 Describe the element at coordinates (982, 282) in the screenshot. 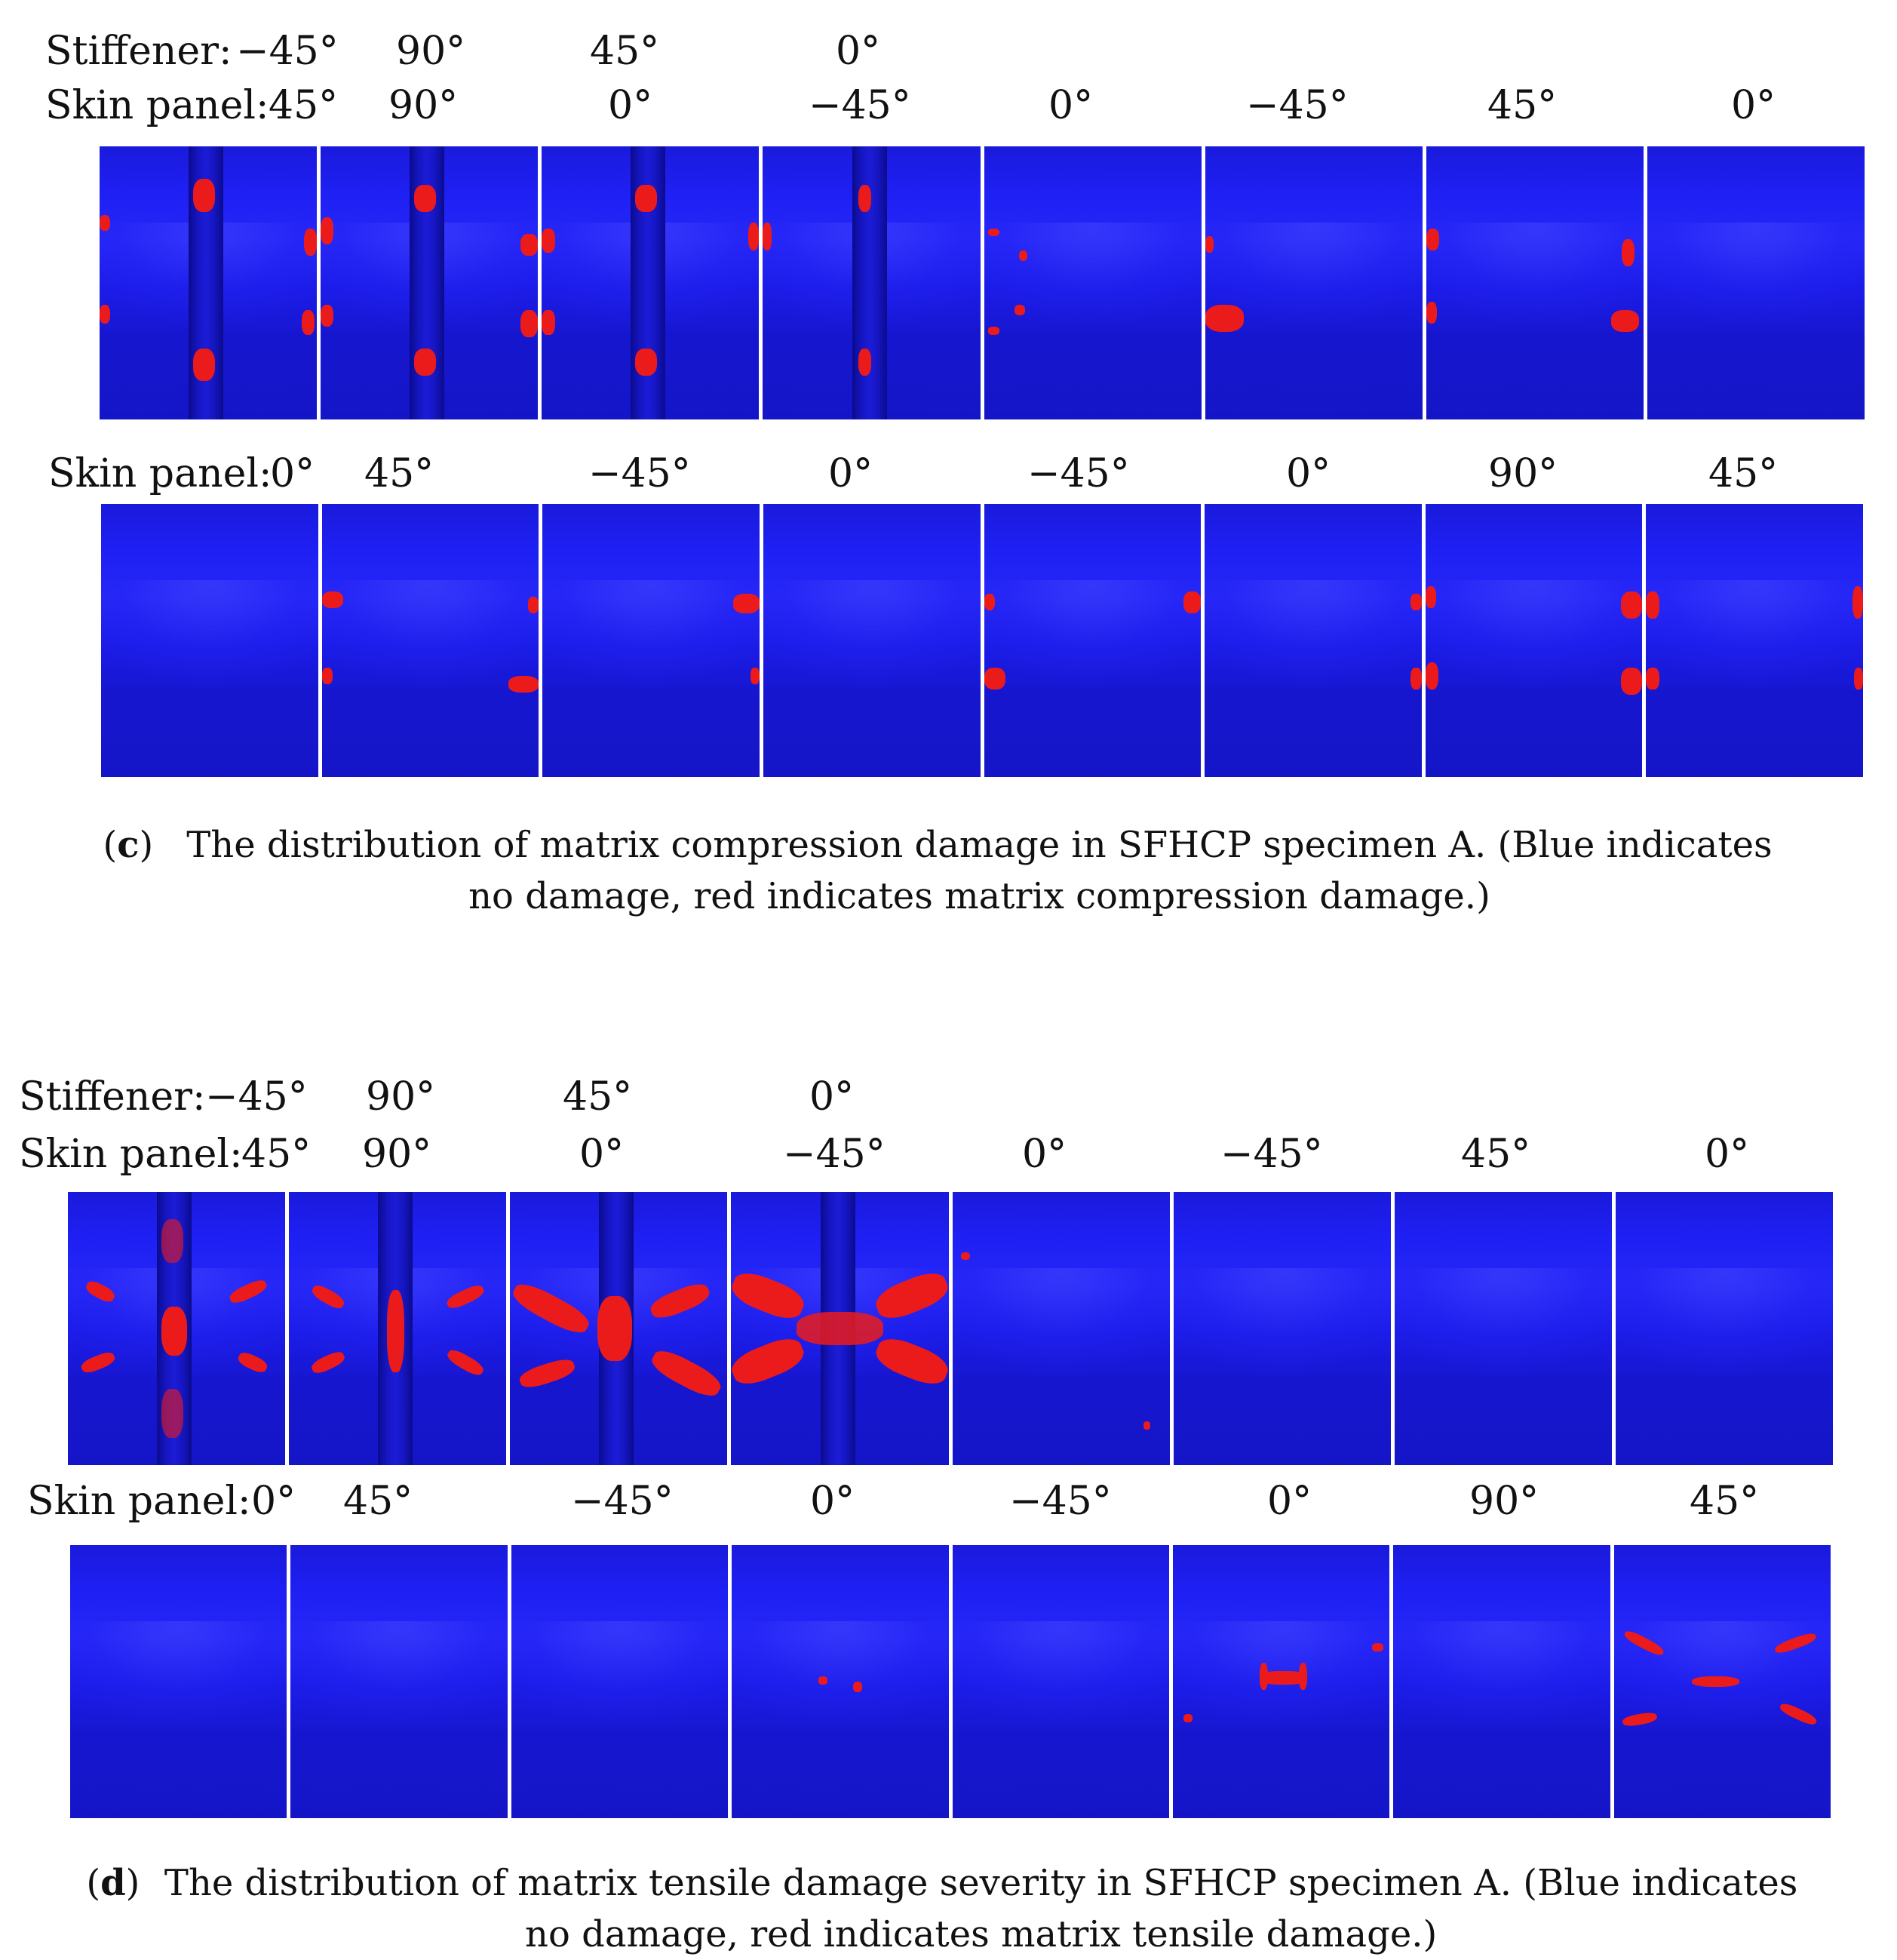

I see `damage-strip-c-top` at that location.